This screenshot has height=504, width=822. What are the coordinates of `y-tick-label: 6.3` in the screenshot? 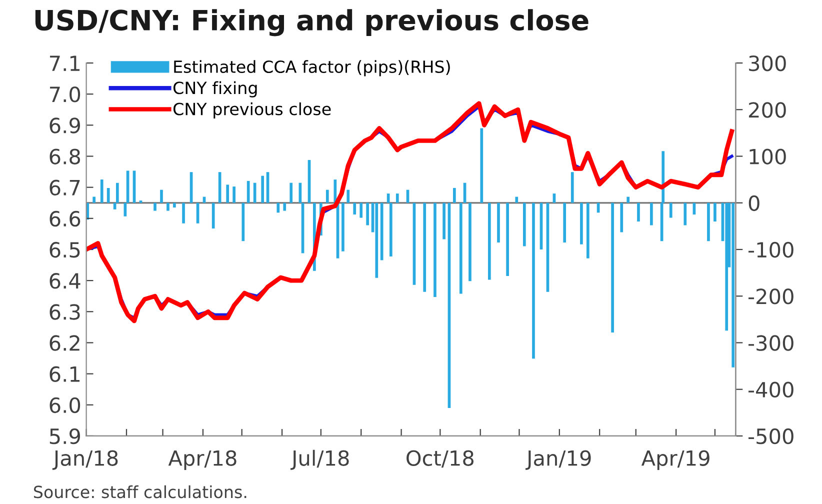 It's located at (65, 312).